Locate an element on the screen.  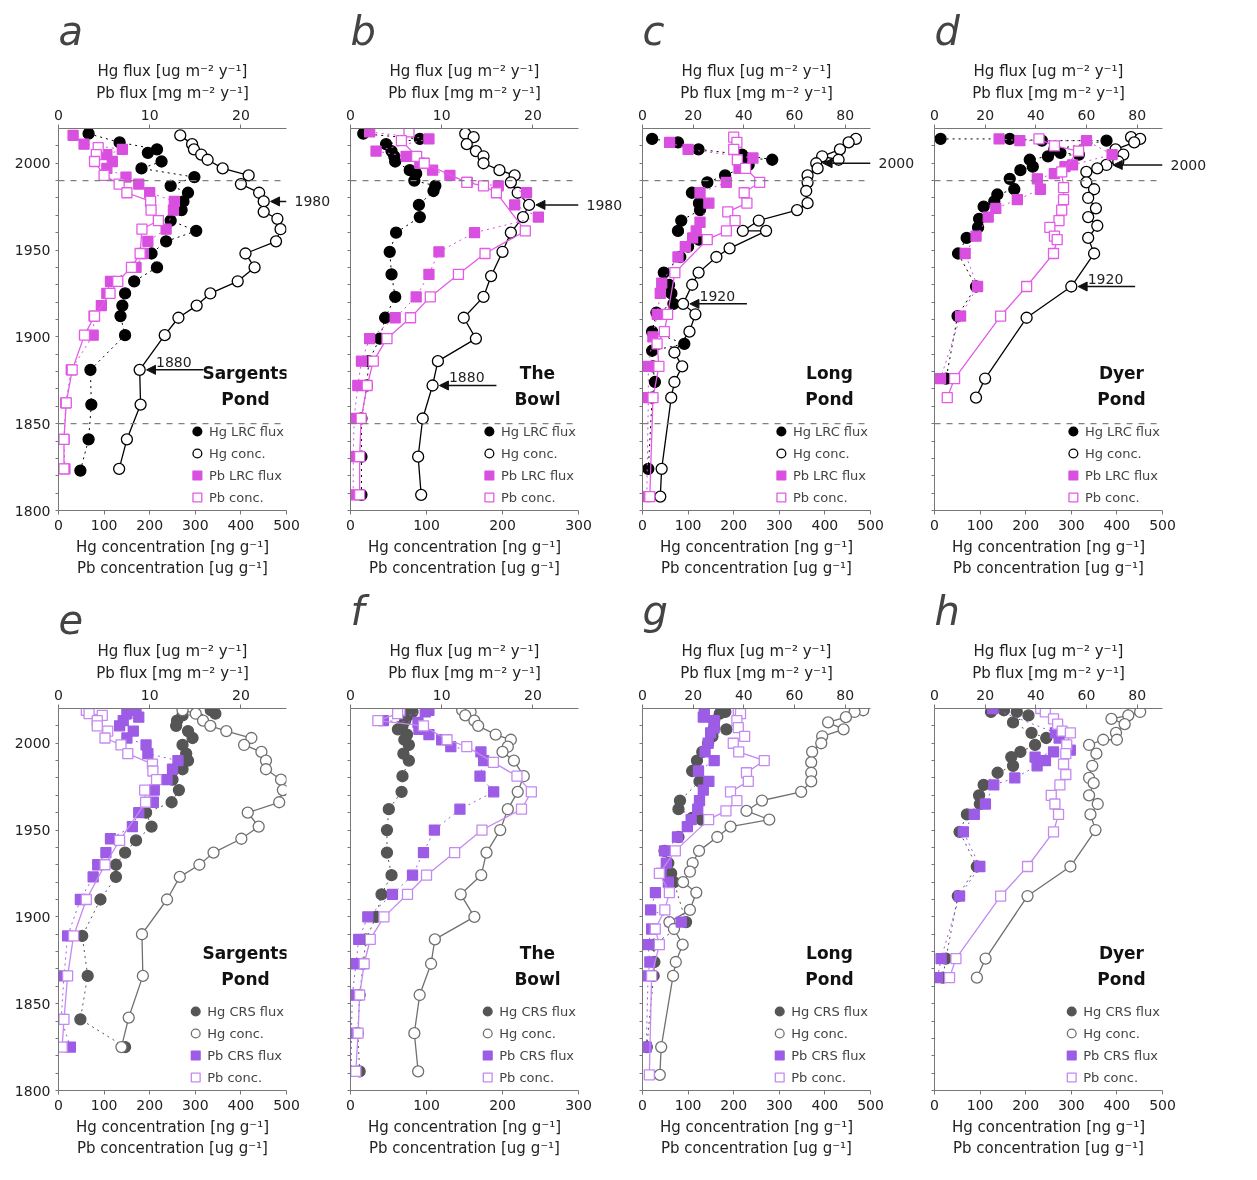
x-tick-label: 400 is located at coordinates (241, 524).